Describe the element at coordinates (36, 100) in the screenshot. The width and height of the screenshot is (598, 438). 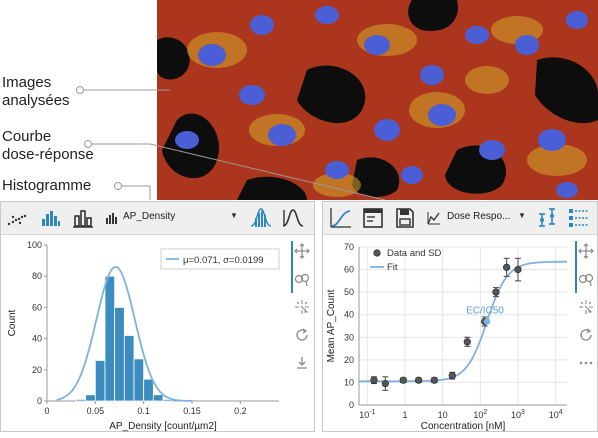
I see `callout-images-line2: analysées` at that location.